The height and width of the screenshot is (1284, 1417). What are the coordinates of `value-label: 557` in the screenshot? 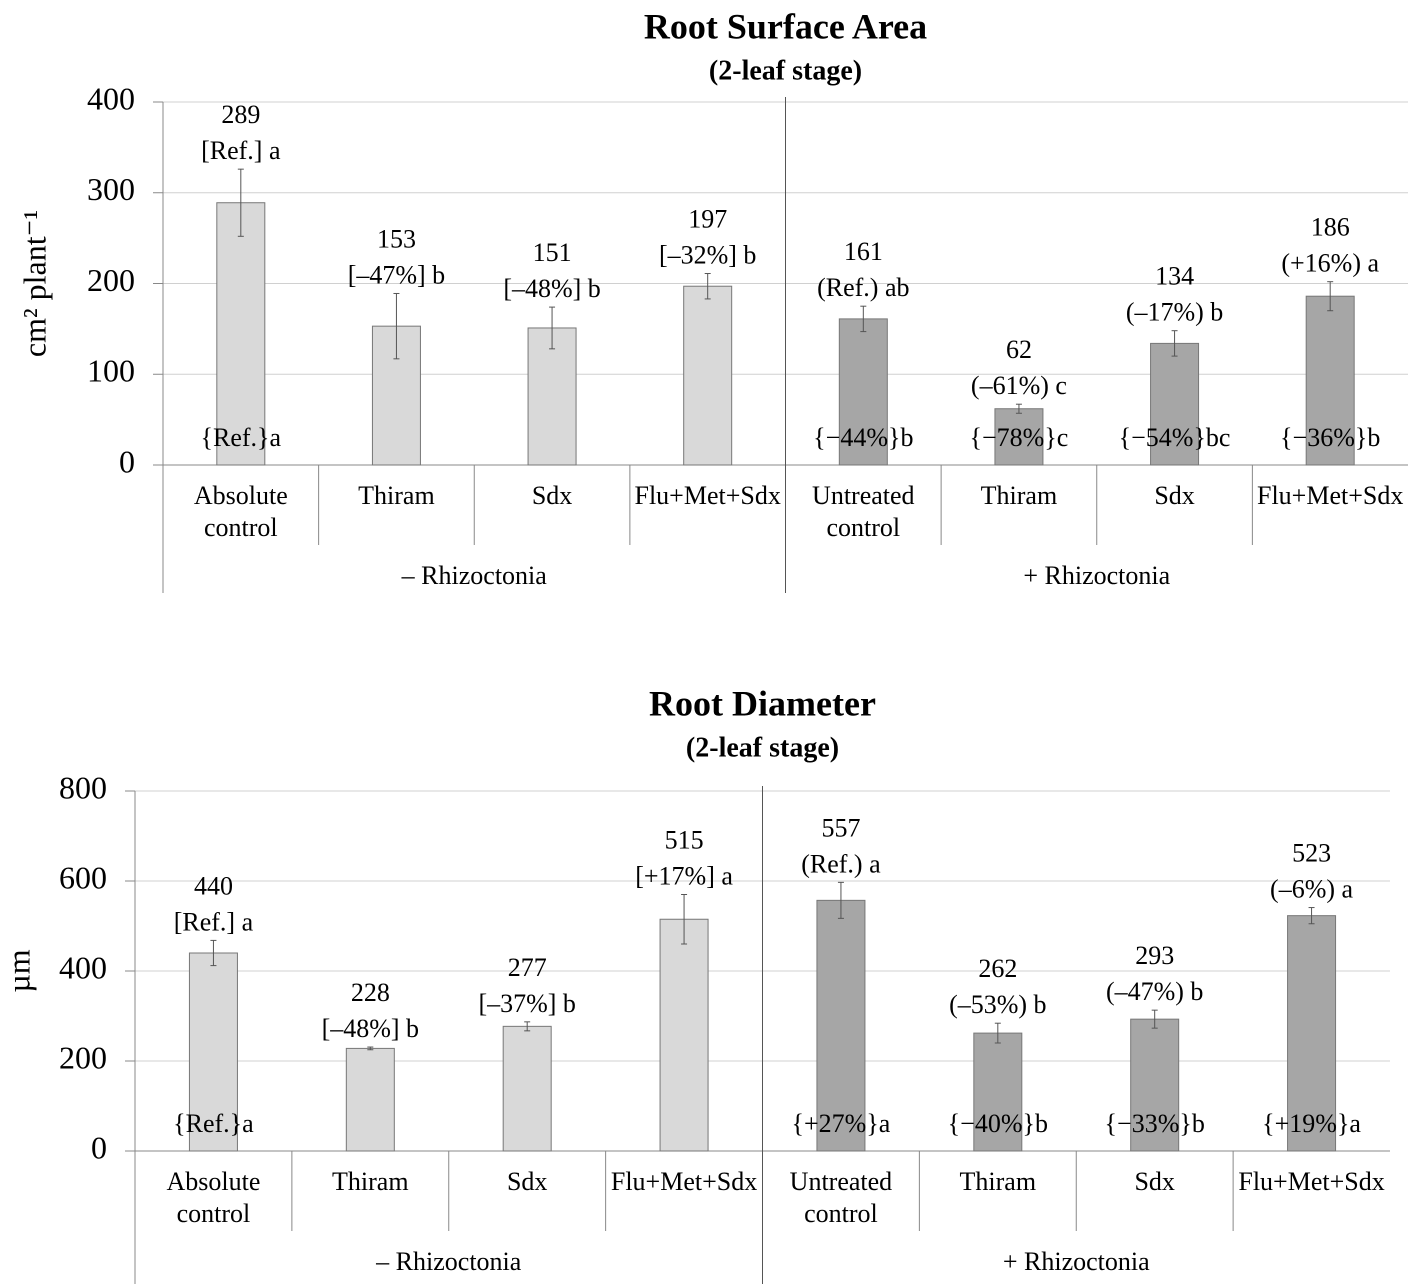 It's located at (840, 827).